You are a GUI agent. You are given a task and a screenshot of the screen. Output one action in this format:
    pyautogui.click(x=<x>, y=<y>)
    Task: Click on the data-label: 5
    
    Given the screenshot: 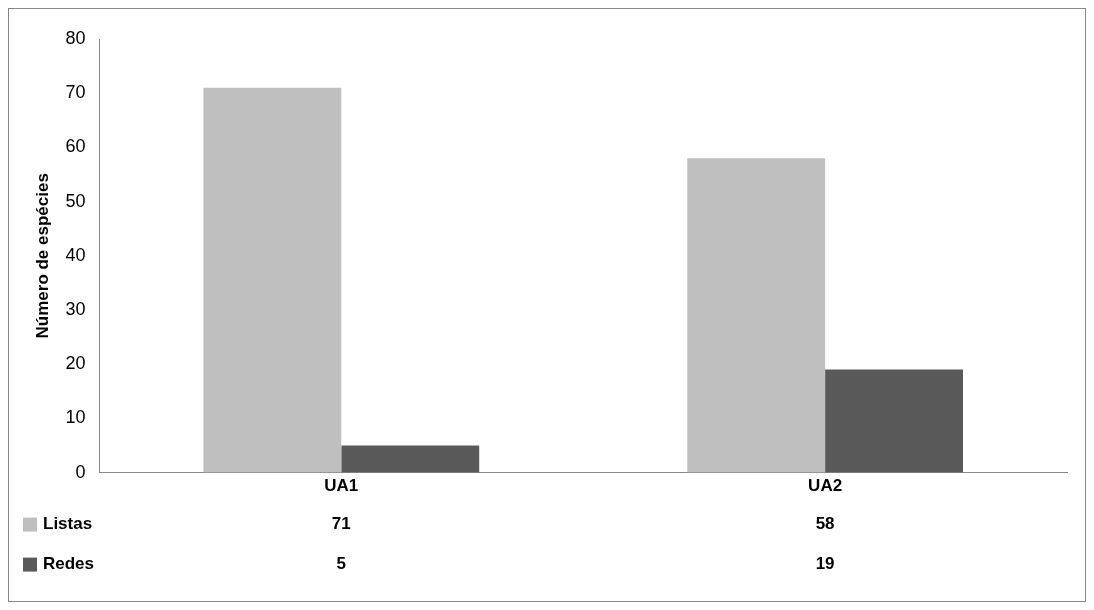 What is the action you would take?
    pyautogui.click(x=341, y=564)
    